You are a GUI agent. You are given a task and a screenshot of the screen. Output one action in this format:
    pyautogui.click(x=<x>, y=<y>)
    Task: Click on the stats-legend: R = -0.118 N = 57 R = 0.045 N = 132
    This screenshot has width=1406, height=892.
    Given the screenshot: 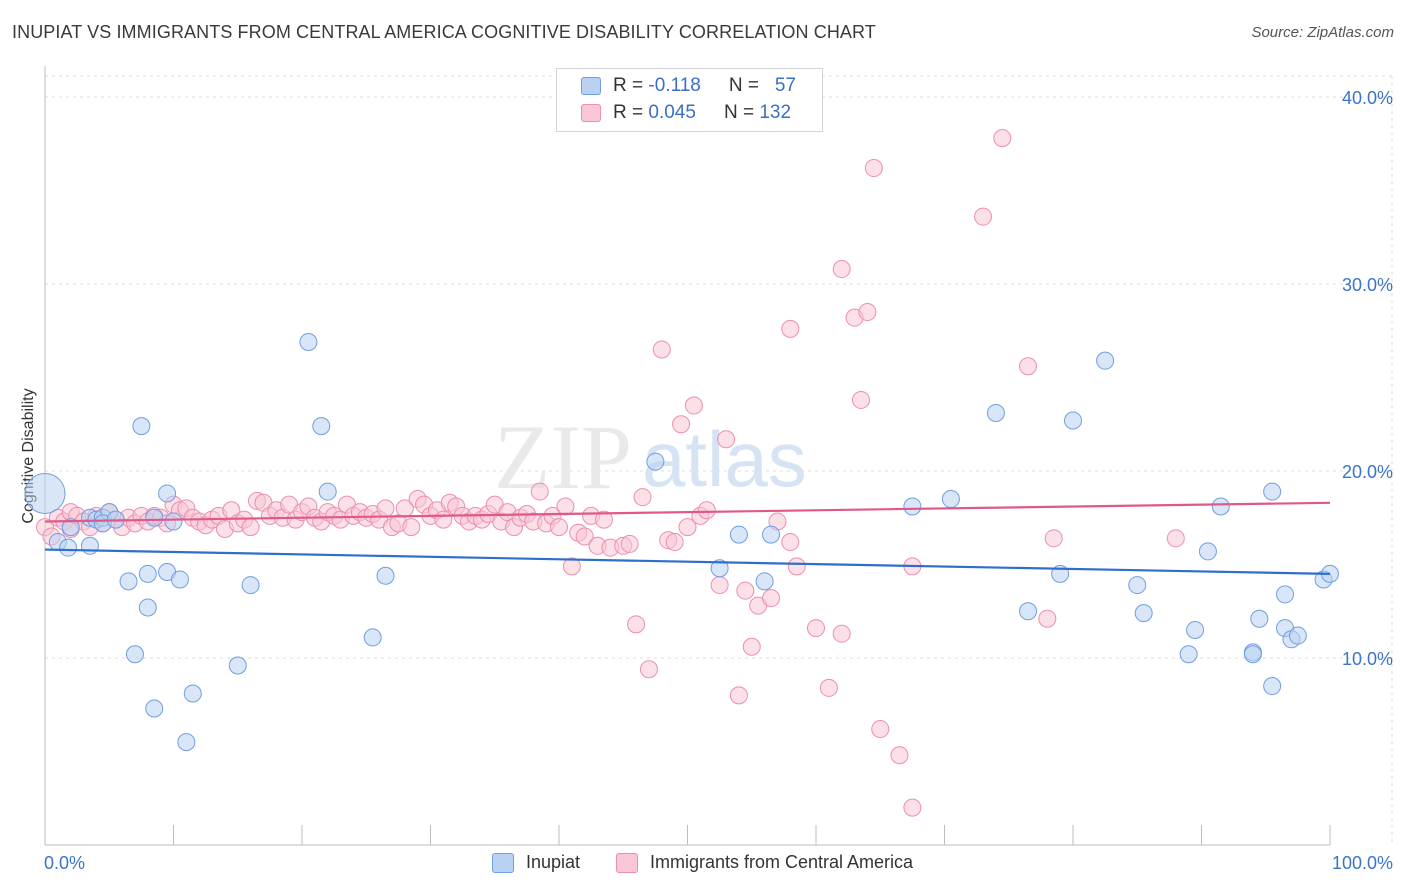 What is the action you would take?
    pyautogui.click(x=689, y=100)
    